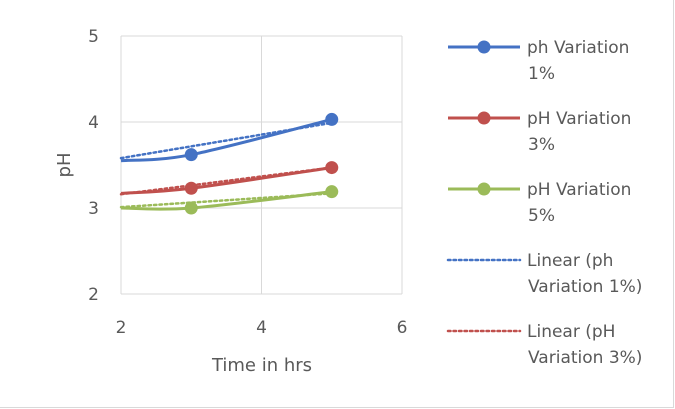  What do you see at coordinates (121, 328) in the screenshot?
I see `x-tick-label: 2` at bounding box center [121, 328].